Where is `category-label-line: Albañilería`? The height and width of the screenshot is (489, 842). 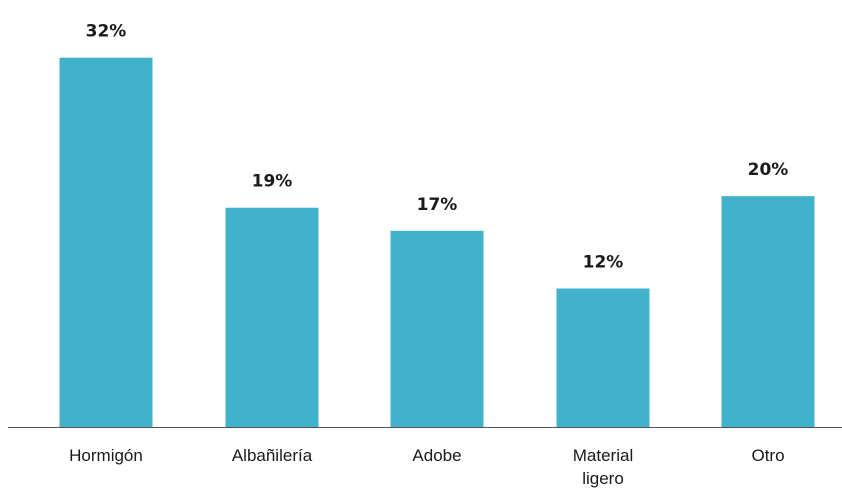
category-label-line: Albañilería is located at coordinates (272, 455).